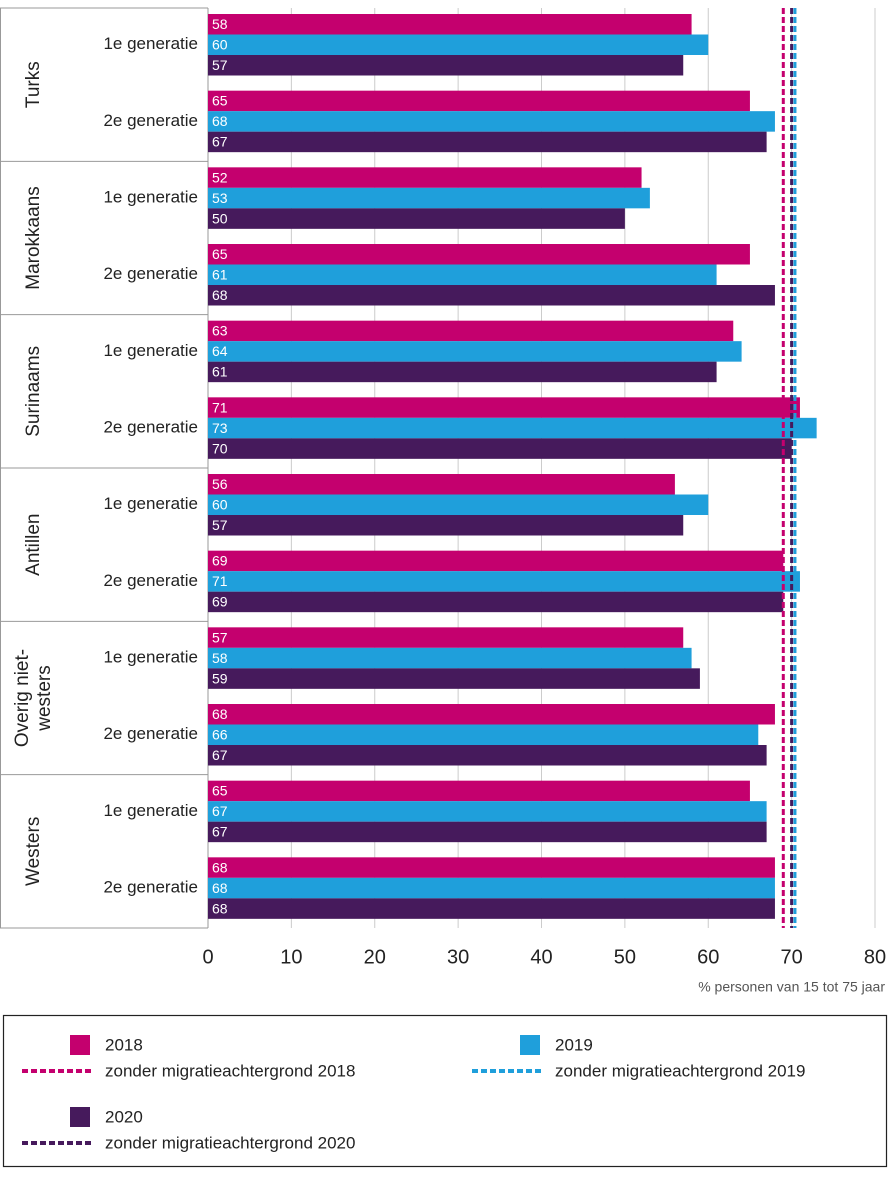 The height and width of the screenshot is (1180, 892). What do you see at coordinates (541, 957) in the screenshot?
I see `x-tick-label: 40` at bounding box center [541, 957].